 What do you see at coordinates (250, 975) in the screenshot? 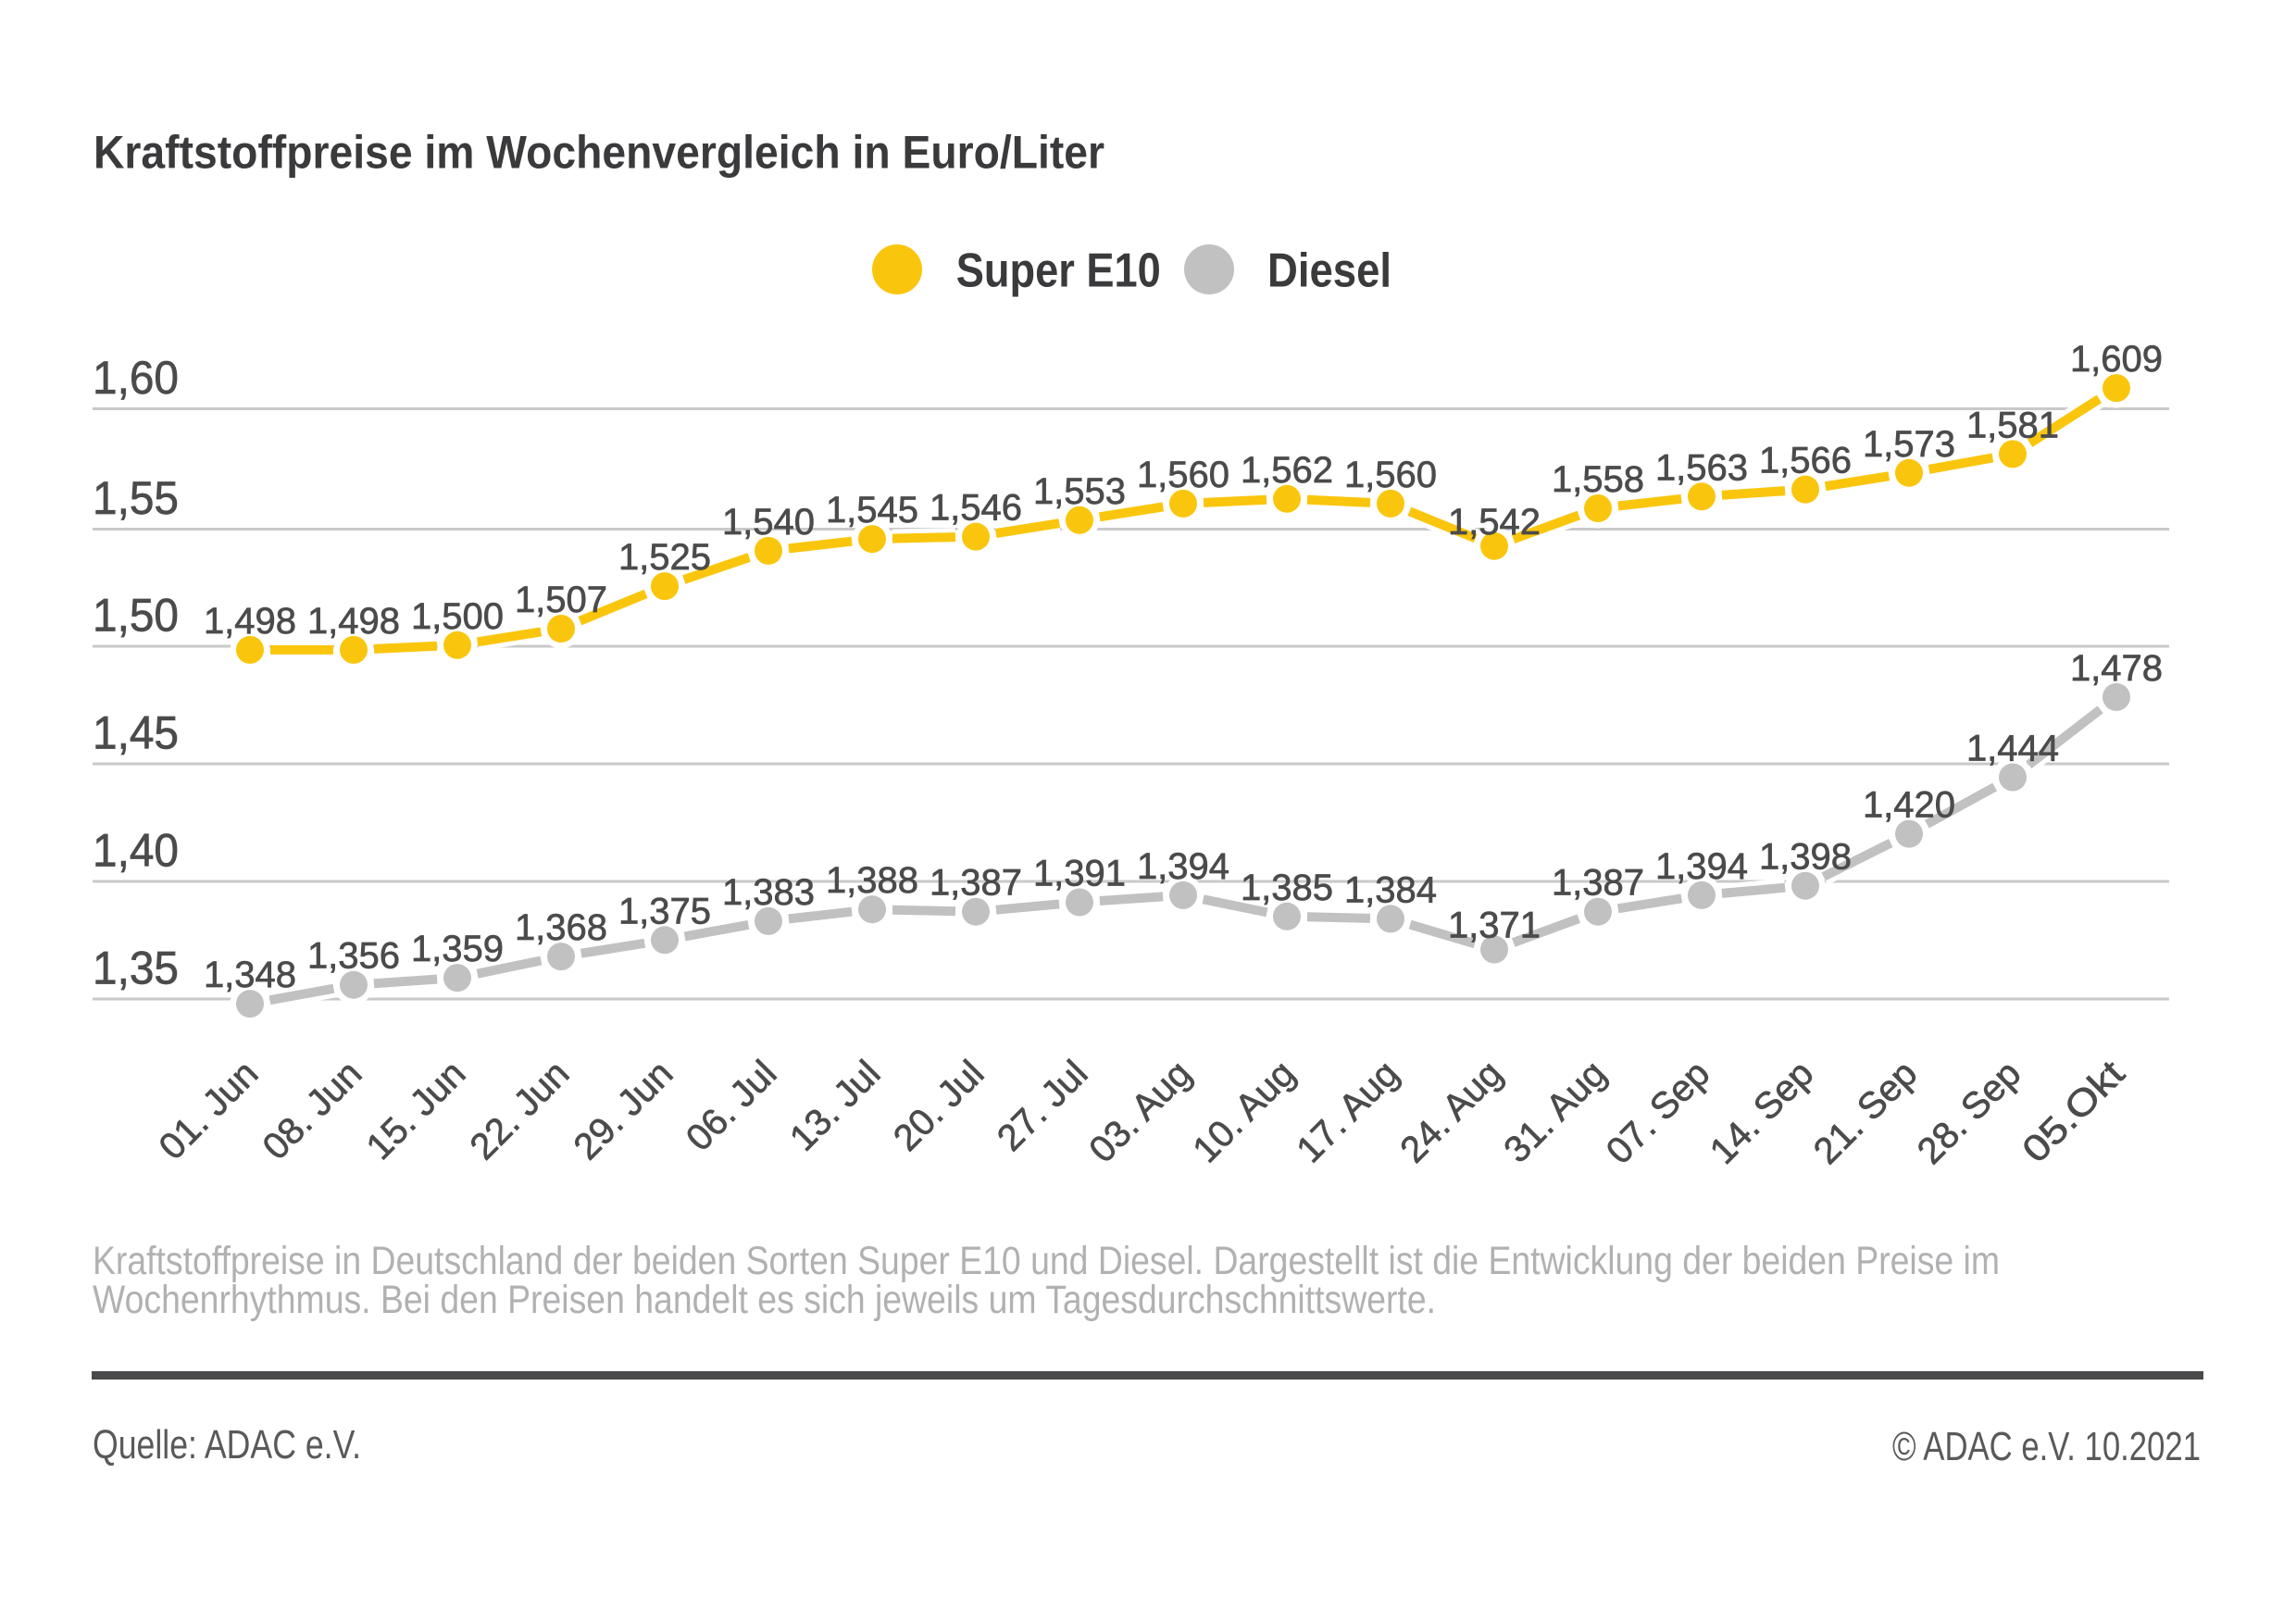
I see `svg-text: 1,348` at bounding box center [250, 975].